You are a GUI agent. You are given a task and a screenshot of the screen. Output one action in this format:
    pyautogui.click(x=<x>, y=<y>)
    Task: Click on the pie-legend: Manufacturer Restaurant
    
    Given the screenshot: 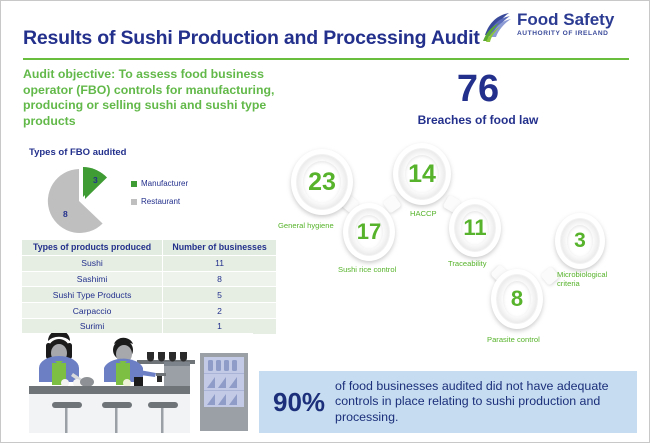 What is the action you would take?
    pyautogui.click(x=159, y=197)
    